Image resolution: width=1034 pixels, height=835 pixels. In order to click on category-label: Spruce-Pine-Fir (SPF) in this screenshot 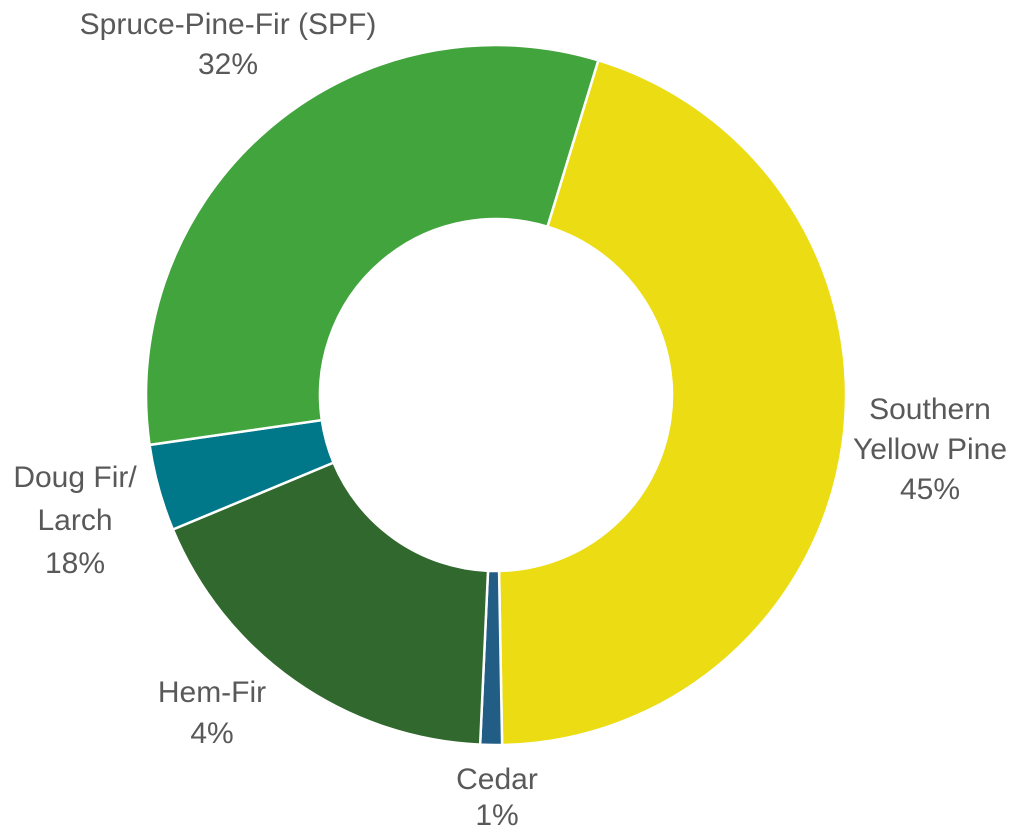, I will do `click(228, 24)`.